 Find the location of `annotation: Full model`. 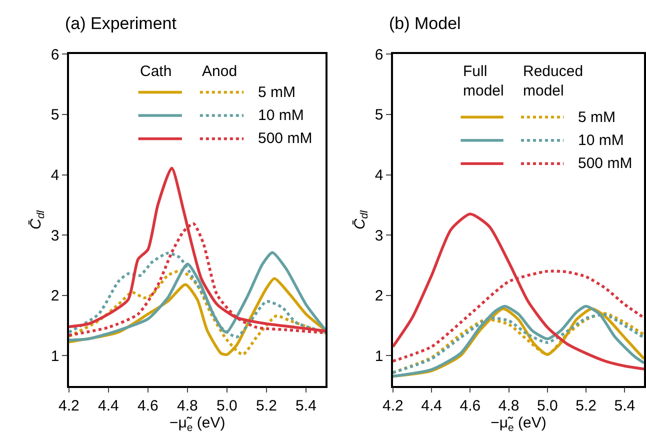

annotation: Full model is located at coordinates (483, 81).